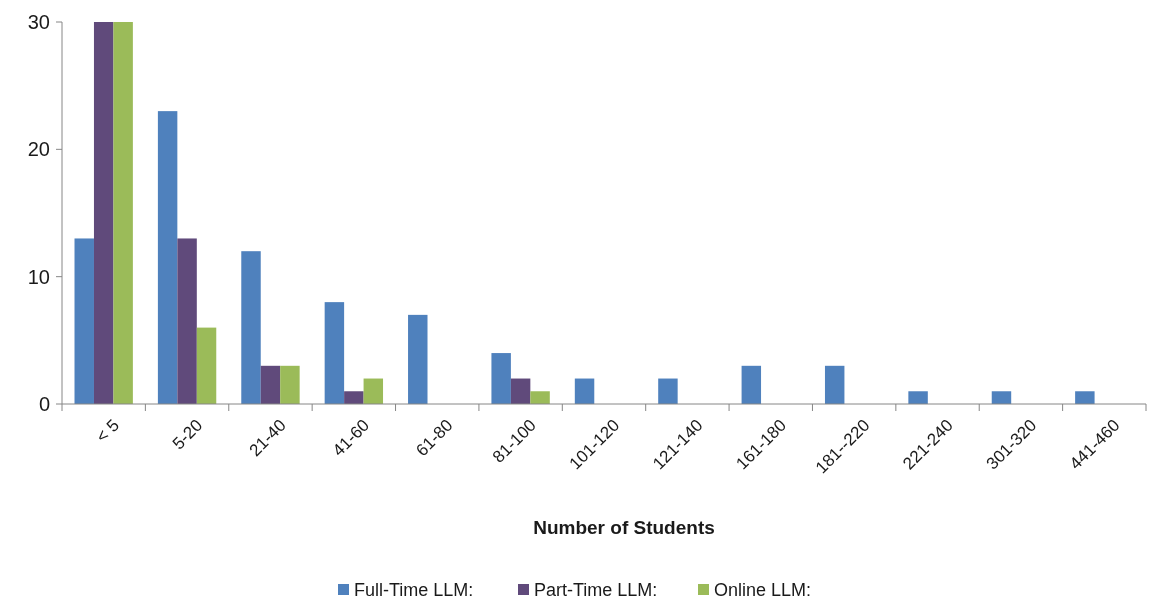 The height and width of the screenshot is (608, 1156). Describe the element at coordinates (414, 590) in the screenshot. I see `legend-label: Full-Time LLM:` at that location.